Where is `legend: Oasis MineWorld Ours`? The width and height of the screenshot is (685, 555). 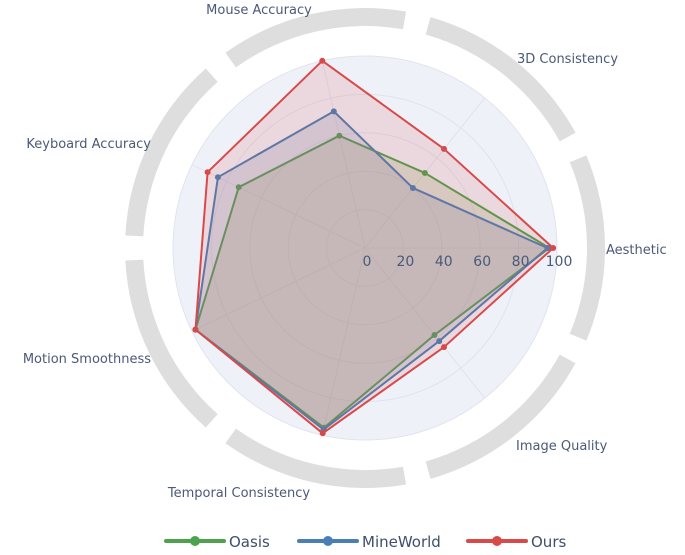 legend: Oasis MineWorld Ours is located at coordinates (365, 542).